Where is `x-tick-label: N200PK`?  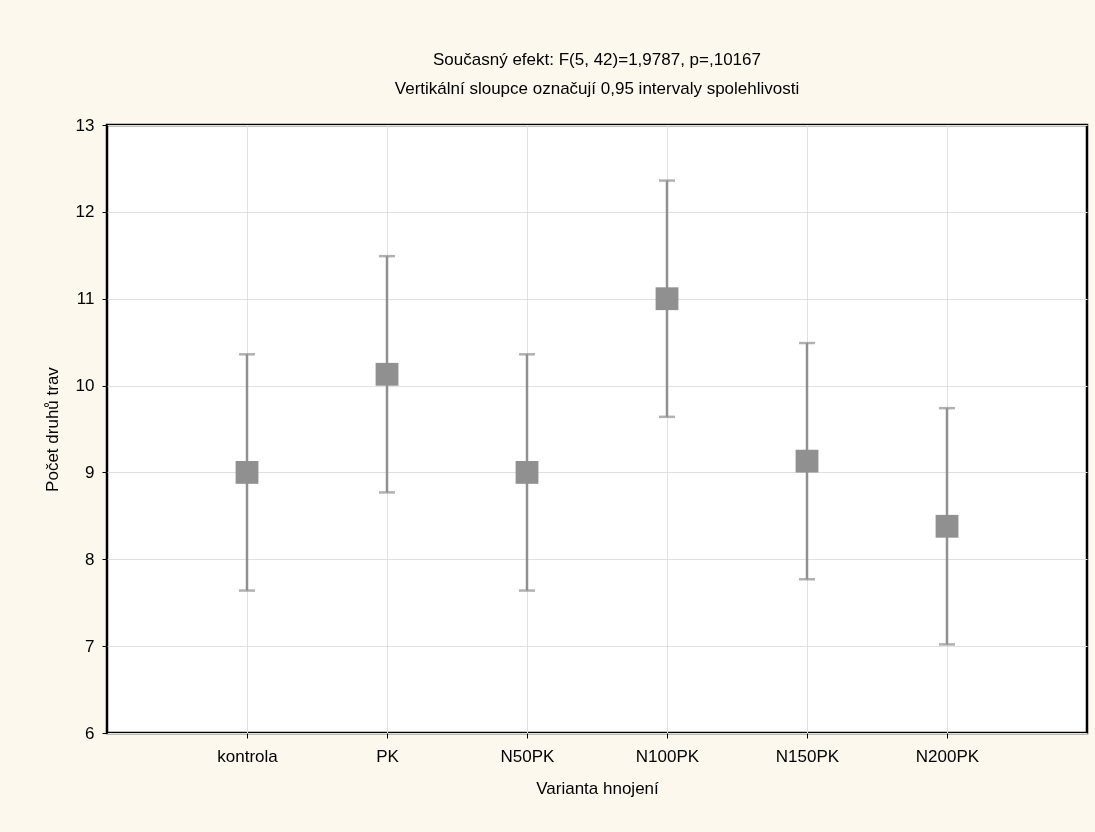
x-tick-label: N200PK is located at coordinates (947, 756).